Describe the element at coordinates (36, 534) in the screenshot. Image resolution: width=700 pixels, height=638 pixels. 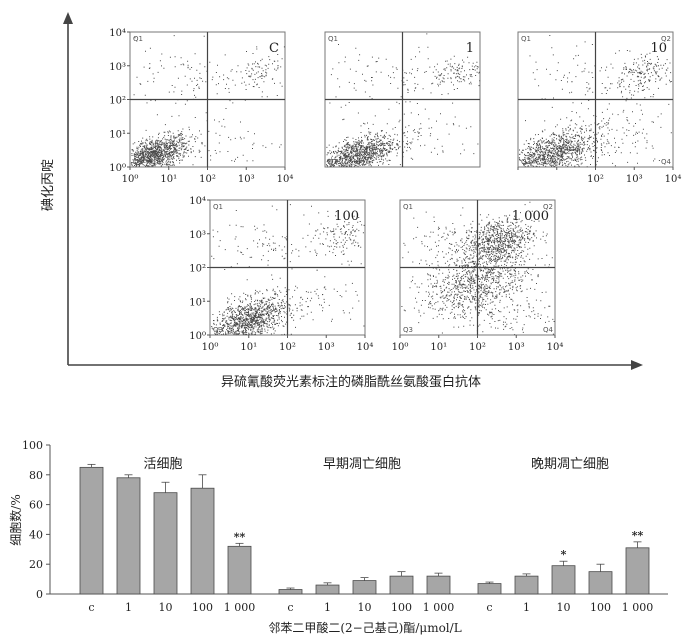
I see `bar-y-tick-label: 40` at that location.